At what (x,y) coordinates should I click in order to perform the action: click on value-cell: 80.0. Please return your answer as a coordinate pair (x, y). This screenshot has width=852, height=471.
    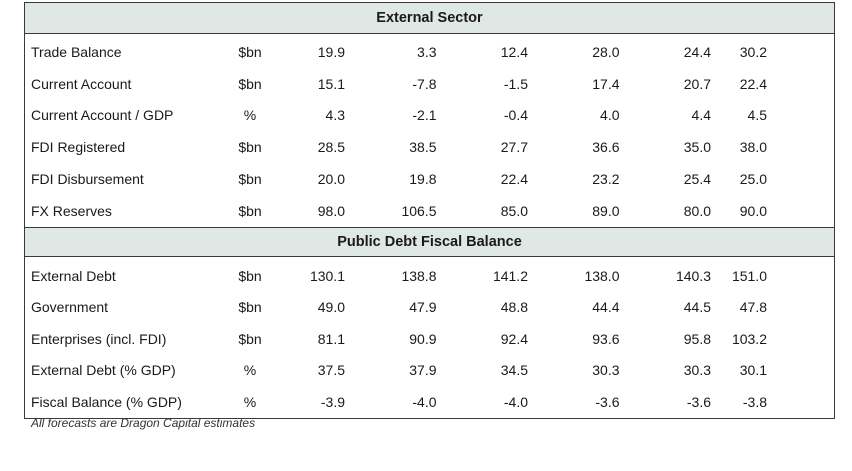
    Looking at the image, I should click on (697, 210).